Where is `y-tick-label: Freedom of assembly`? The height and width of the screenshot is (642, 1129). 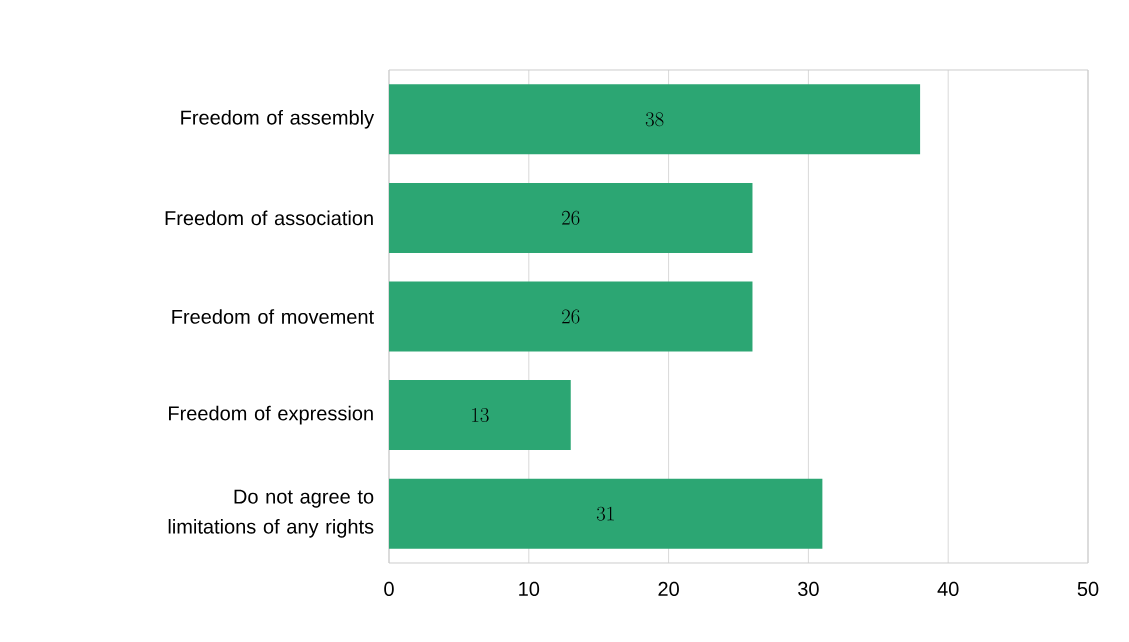 y-tick-label: Freedom of assembly is located at coordinates (278, 119).